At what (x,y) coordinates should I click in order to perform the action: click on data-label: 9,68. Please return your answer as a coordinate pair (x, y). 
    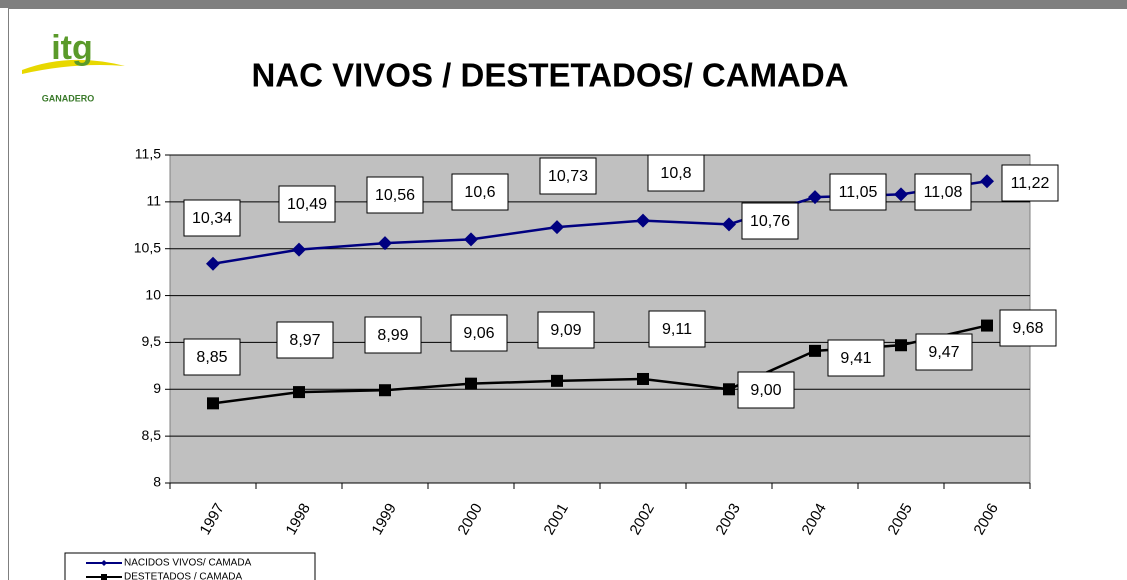
    Looking at the image, I should click on (1027, 328).